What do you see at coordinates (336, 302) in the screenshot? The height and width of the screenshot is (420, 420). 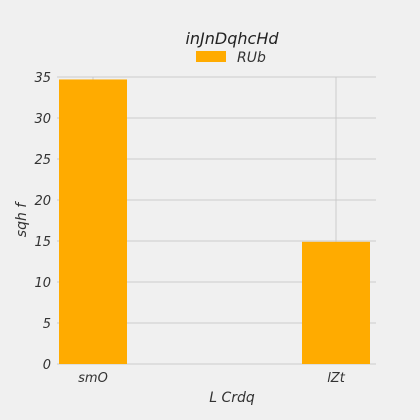 I see `bar-lZt` at bounding box center [336, 302].